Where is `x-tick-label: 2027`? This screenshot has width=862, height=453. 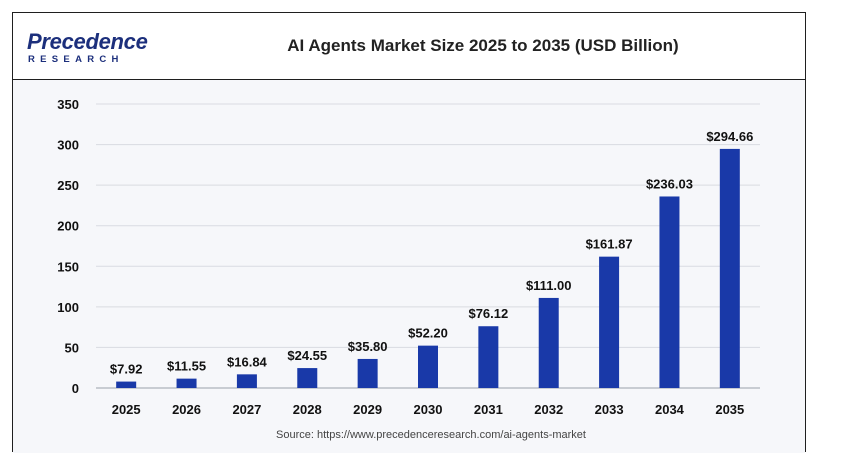 x-tick-label: 2027 is located at coordinates (246, 409).